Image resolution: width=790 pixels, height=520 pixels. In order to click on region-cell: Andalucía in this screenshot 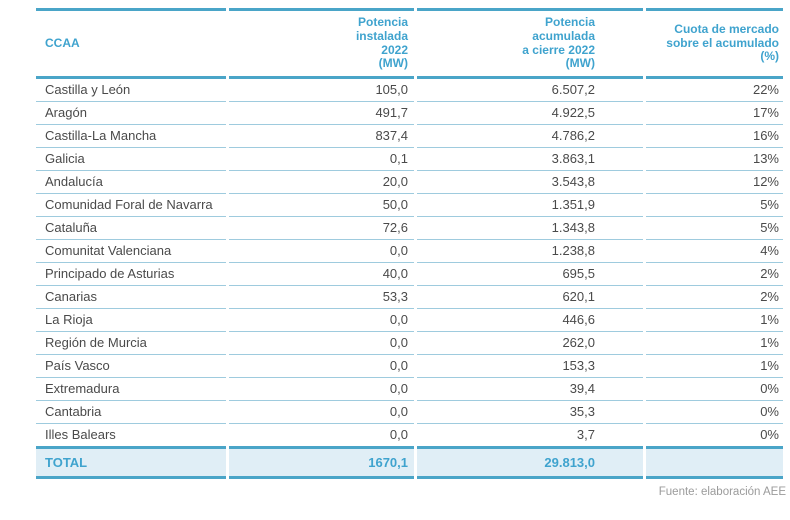, I will do `click(131, 183)`.